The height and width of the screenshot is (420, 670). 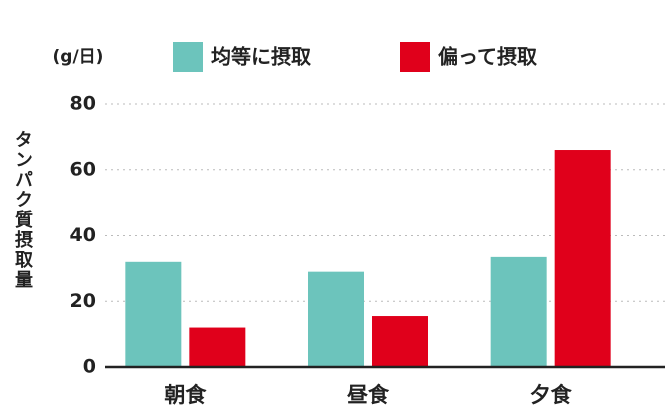 I want to click on x-tick-label: 昼食, so click(x=368, y=395).